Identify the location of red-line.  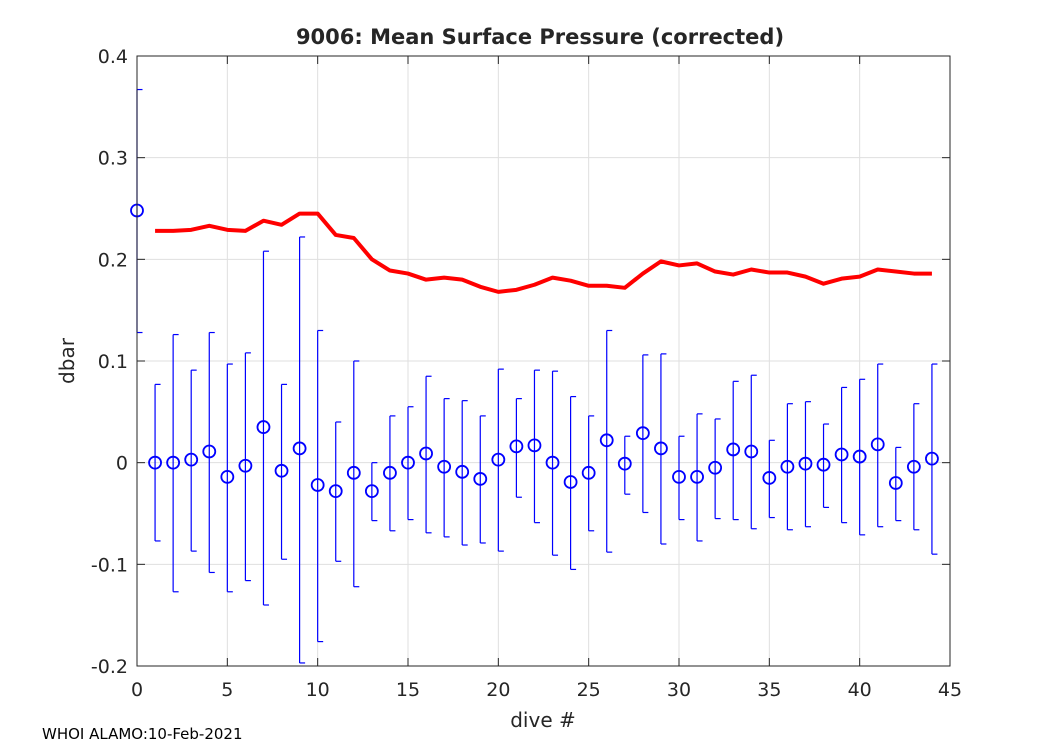
(543, 252).